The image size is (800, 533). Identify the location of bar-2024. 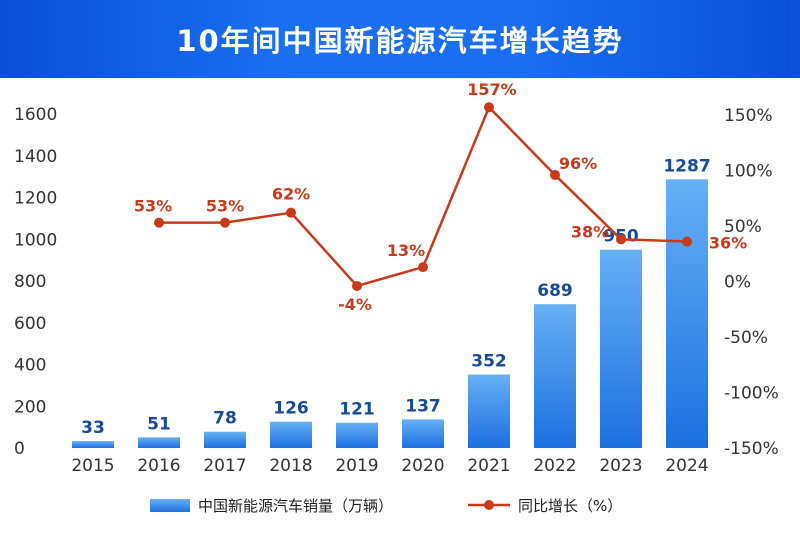
(687, 313).